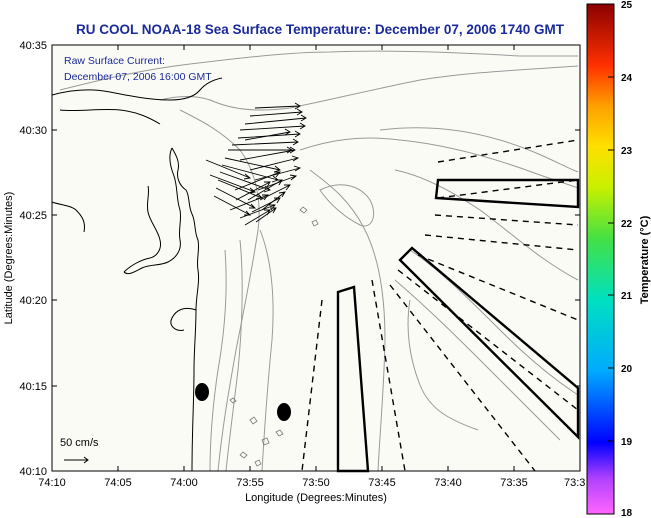 This screenshot has height=518, width=651. What do you see at coordinates (627, 259) in the screenshot?
I see `colorbar-tick-labels: 25 24 23 22 21 20 19 18` at bounding box center [627, 259].